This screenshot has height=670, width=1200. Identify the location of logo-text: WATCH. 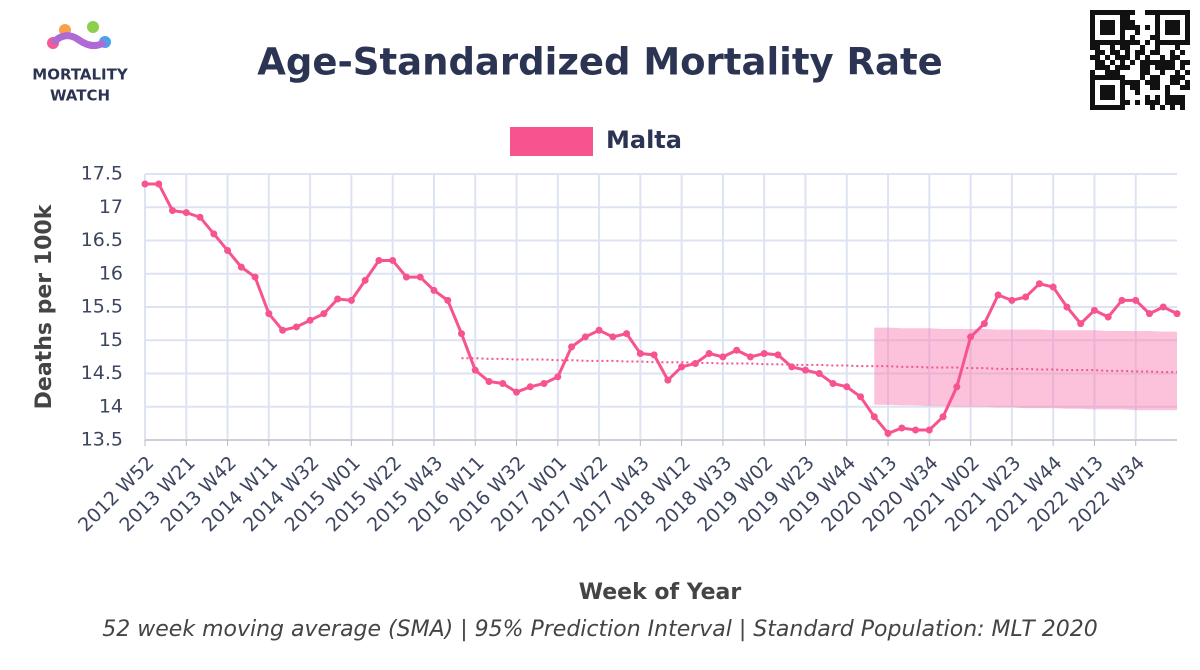
(80, 96).